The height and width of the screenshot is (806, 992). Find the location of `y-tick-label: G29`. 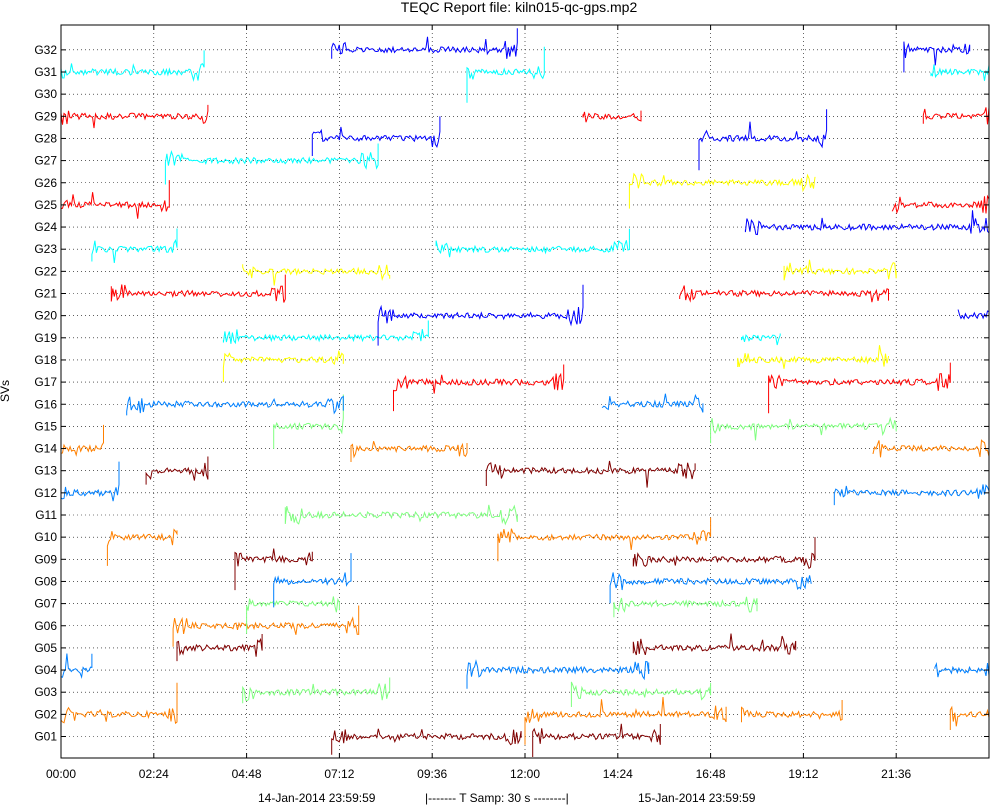

y-tick-label: G29 is located at coordinates (45, 116).